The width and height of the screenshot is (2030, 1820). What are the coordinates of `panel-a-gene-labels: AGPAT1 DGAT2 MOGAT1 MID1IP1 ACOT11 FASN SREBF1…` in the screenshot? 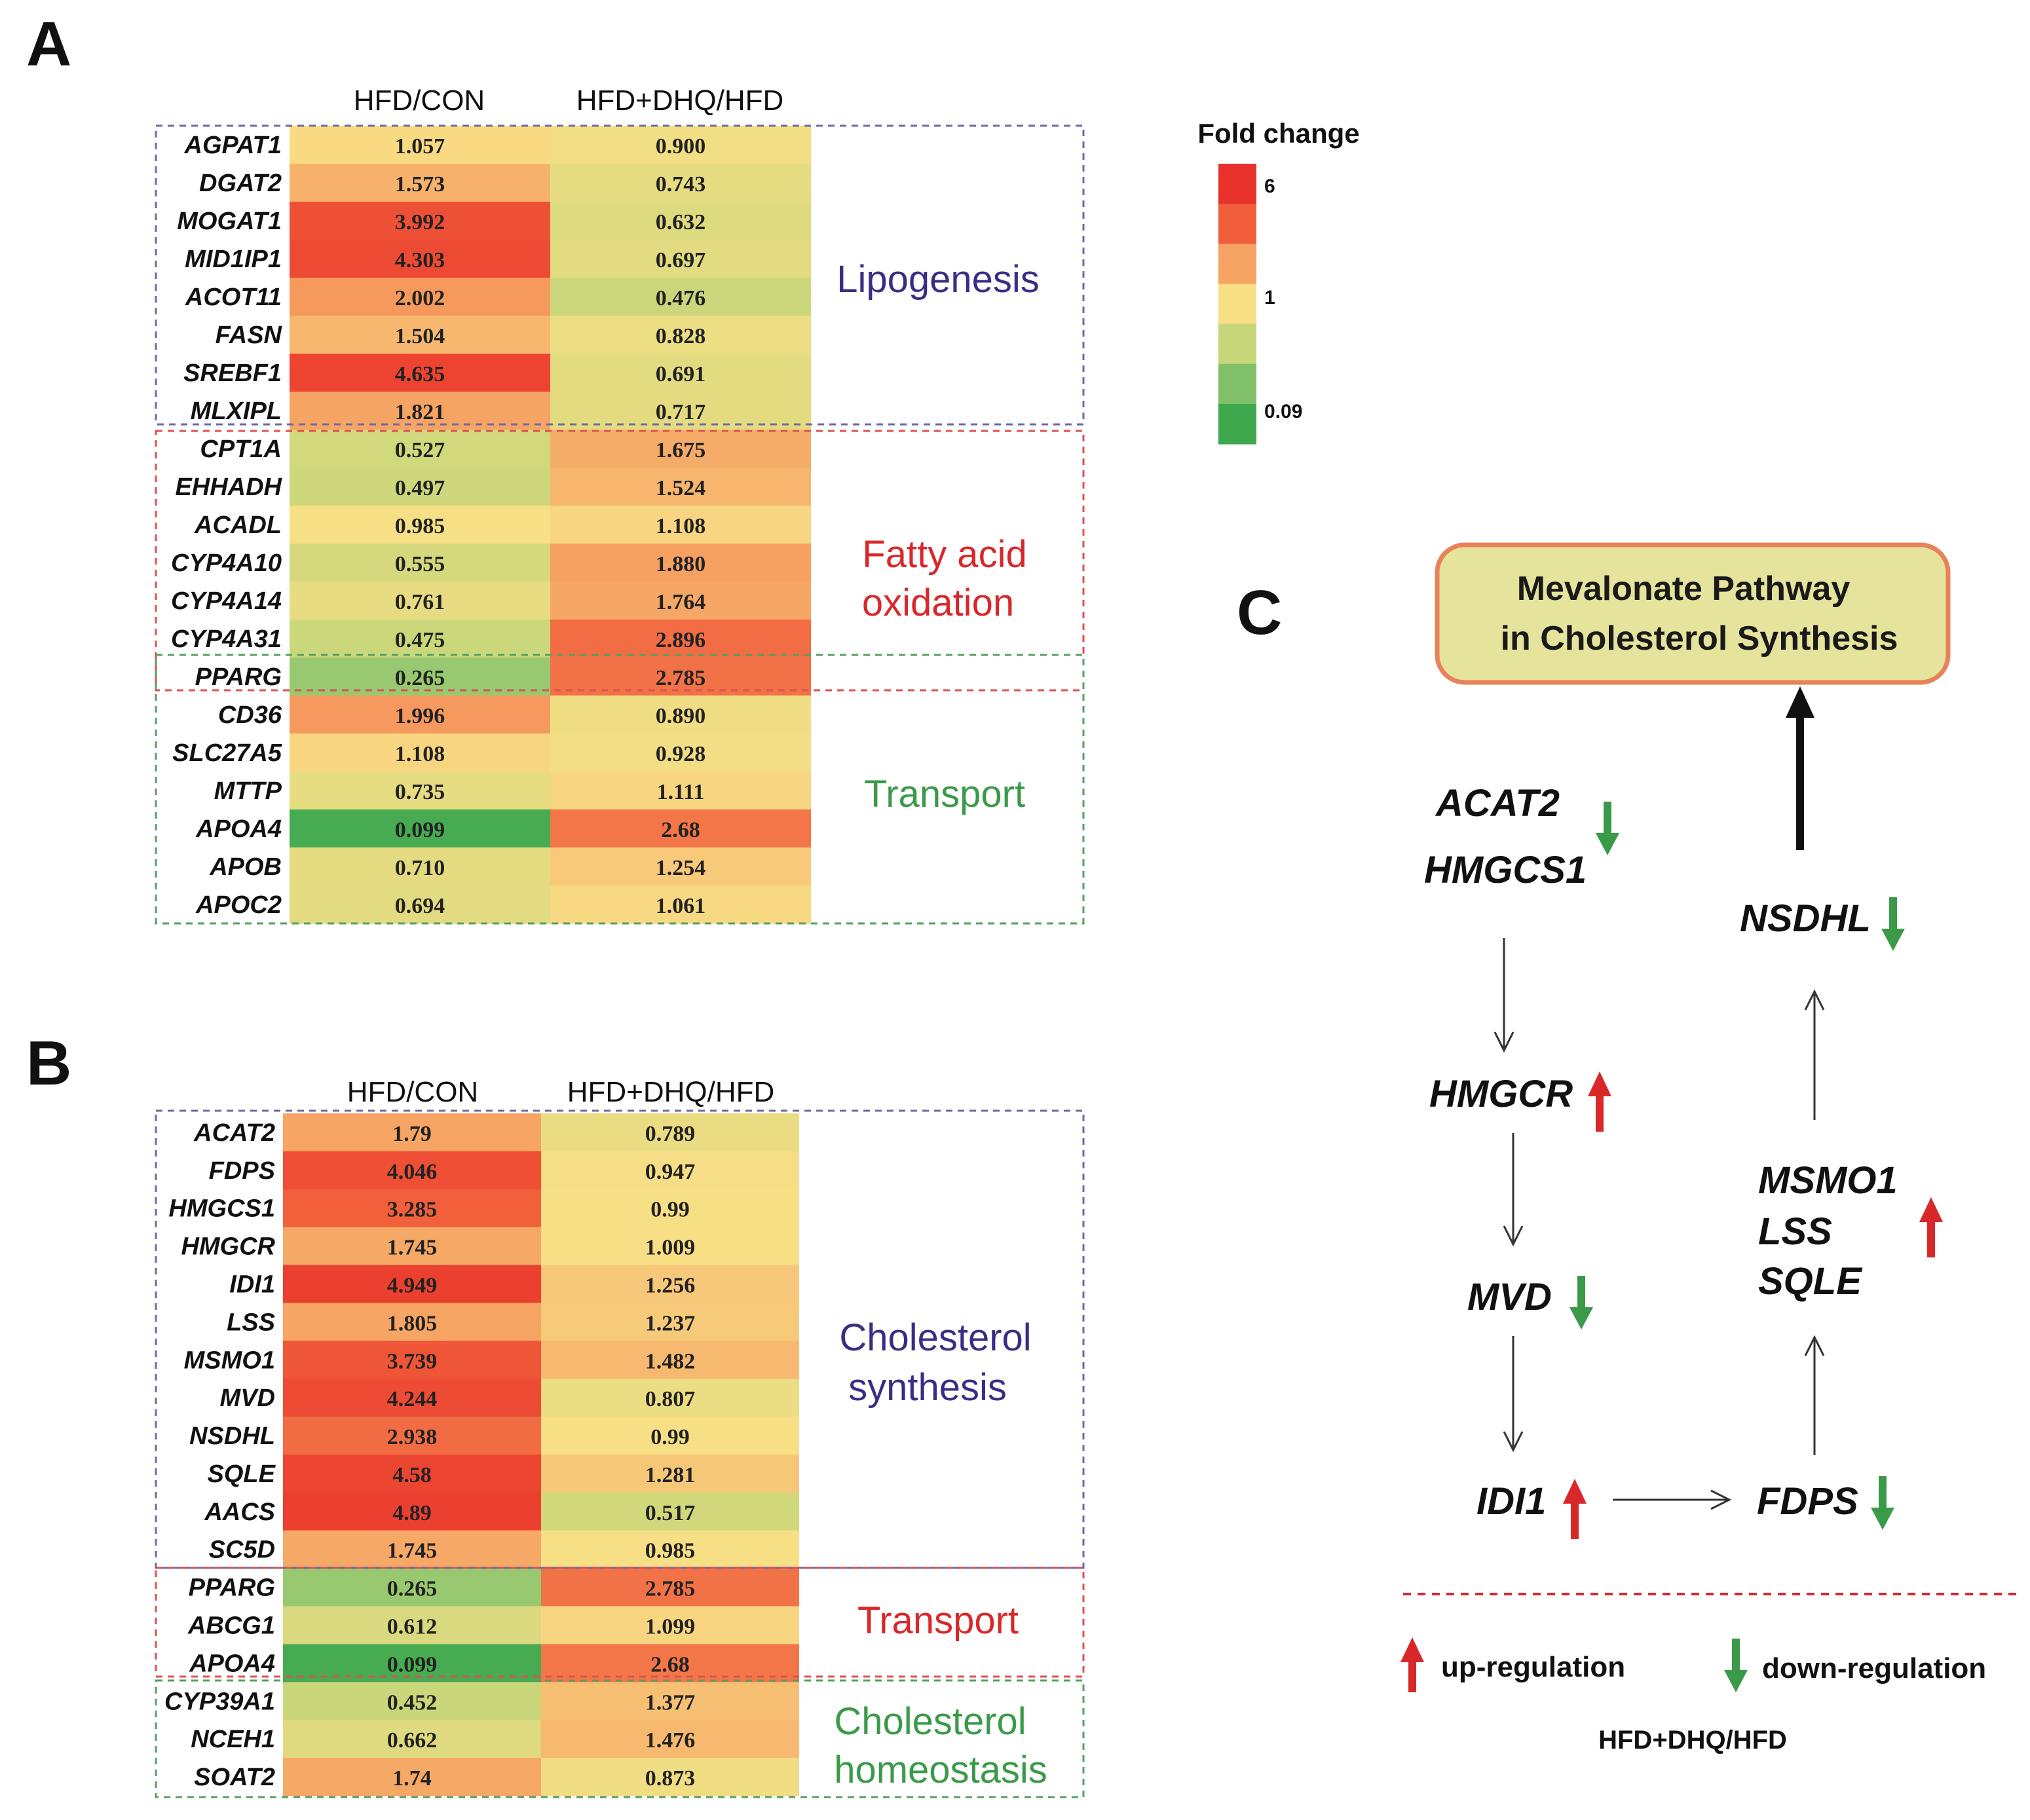 It's located at (227, 525).